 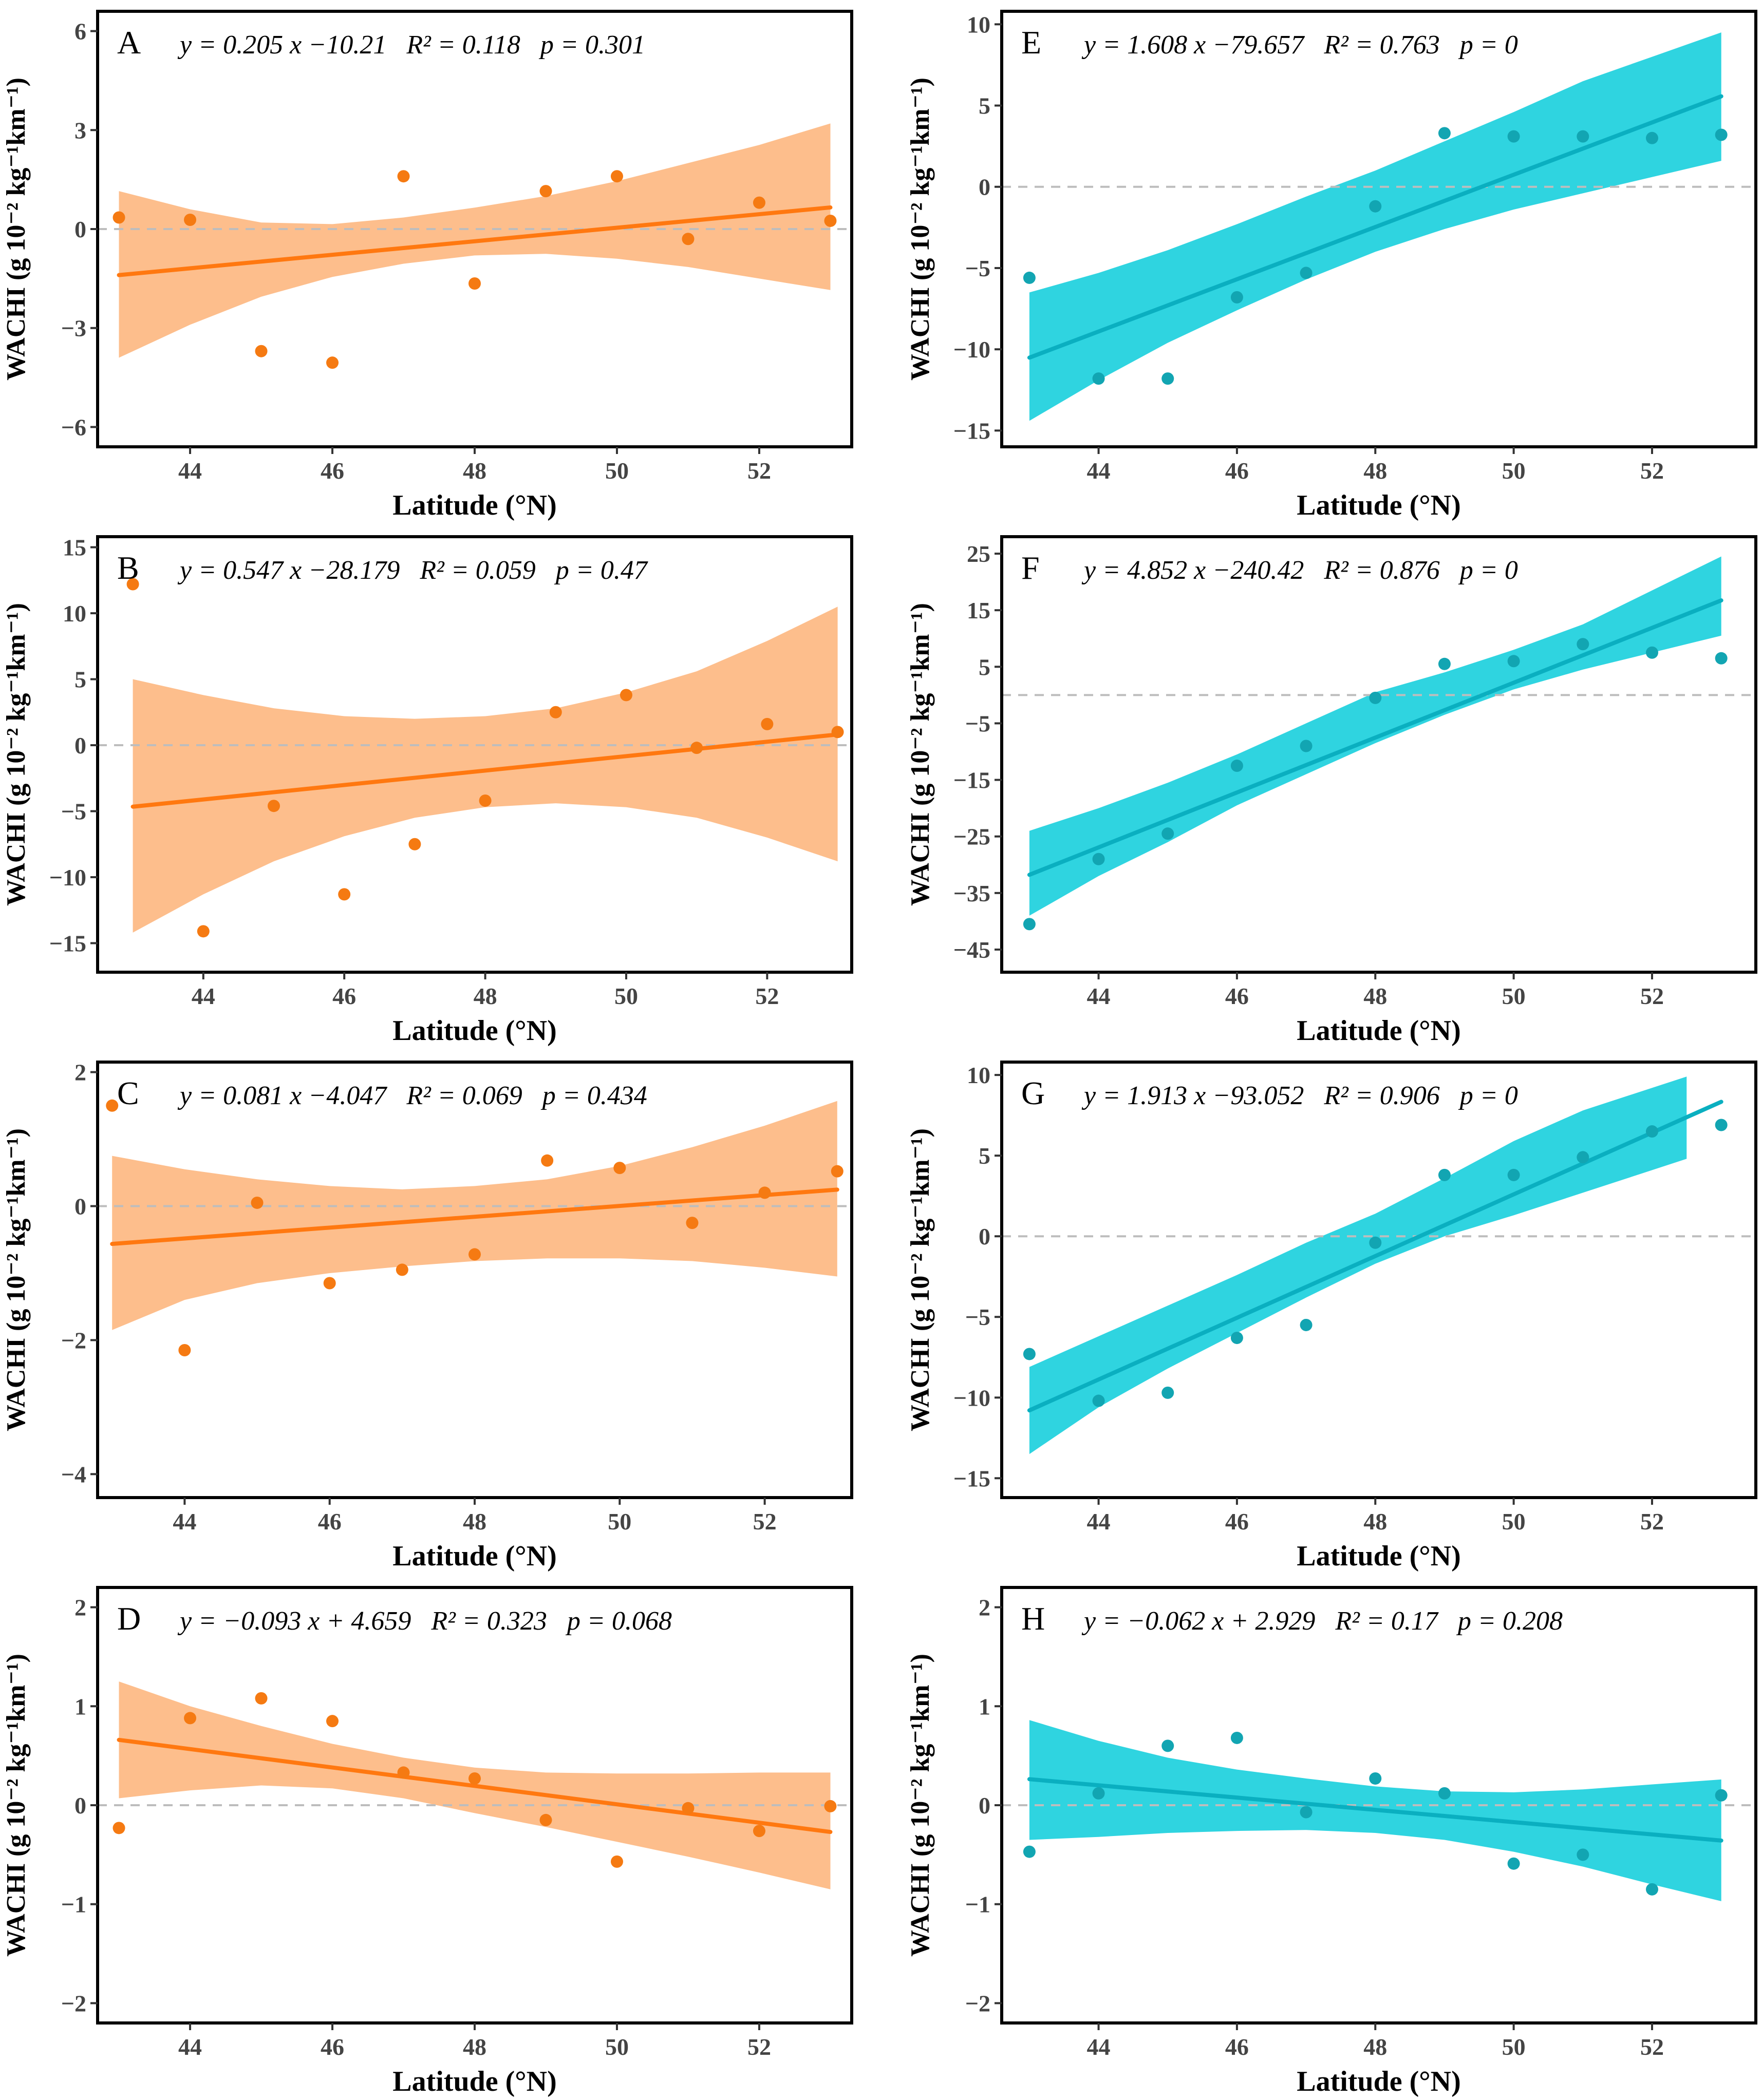 What do you see at coordinates (475, 241) in the screenshot?
I see `regression-line-a` at bounding box center [475, 241].